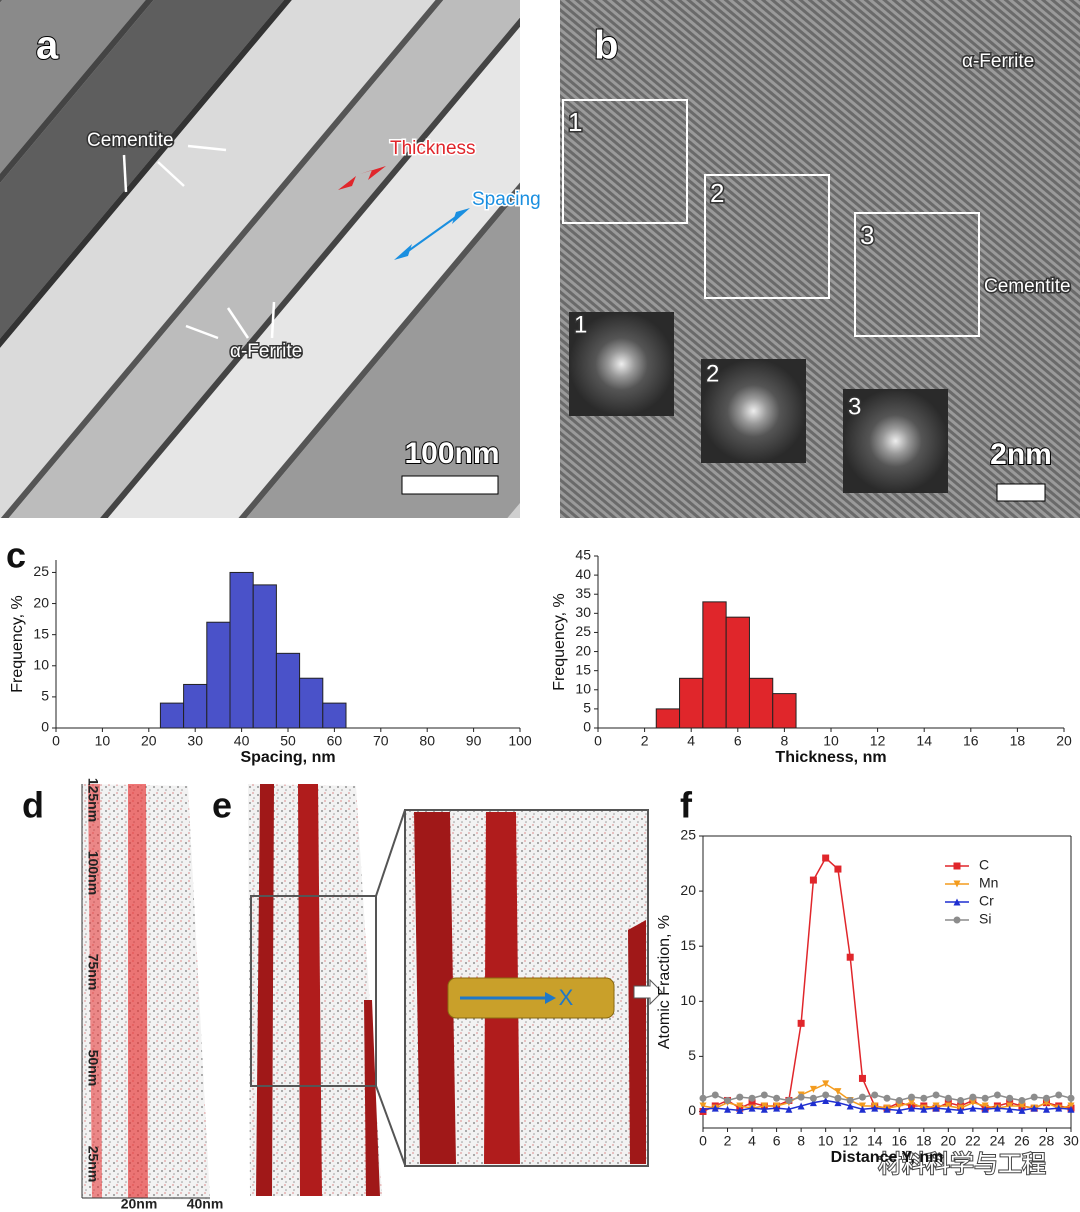  I want to click on x-tick-label: 60, so click(335, 741).